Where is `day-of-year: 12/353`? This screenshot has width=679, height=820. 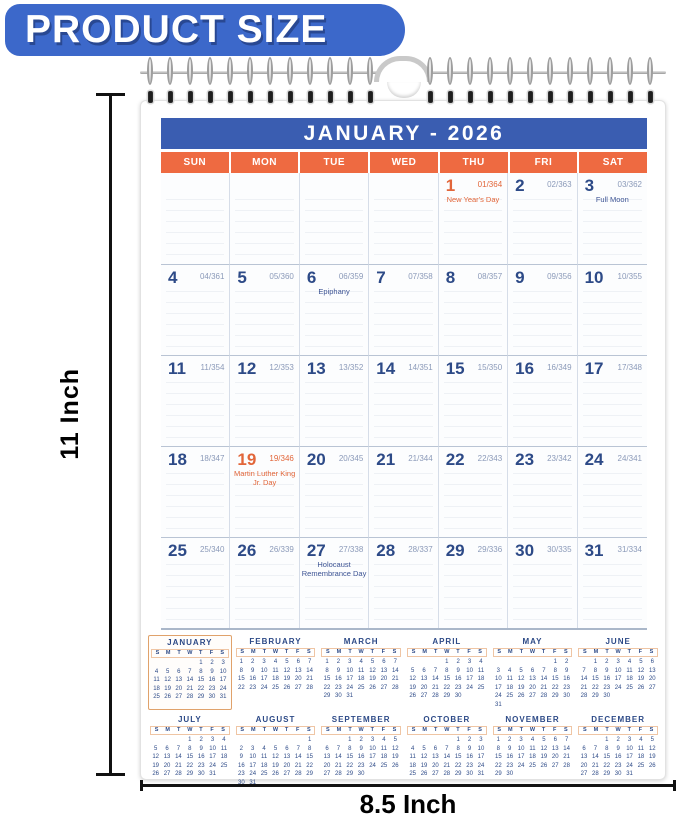
day-of-year: 12/353 is located at coordinates (281, 367).